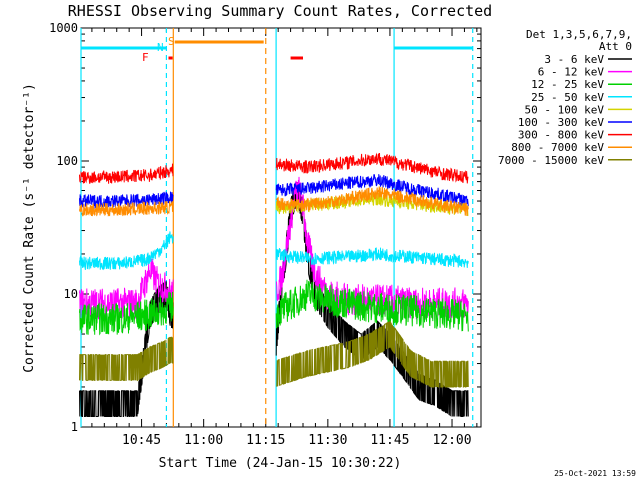  I want to click on legend-label: 12 - 25 keV, so click(567, 84).